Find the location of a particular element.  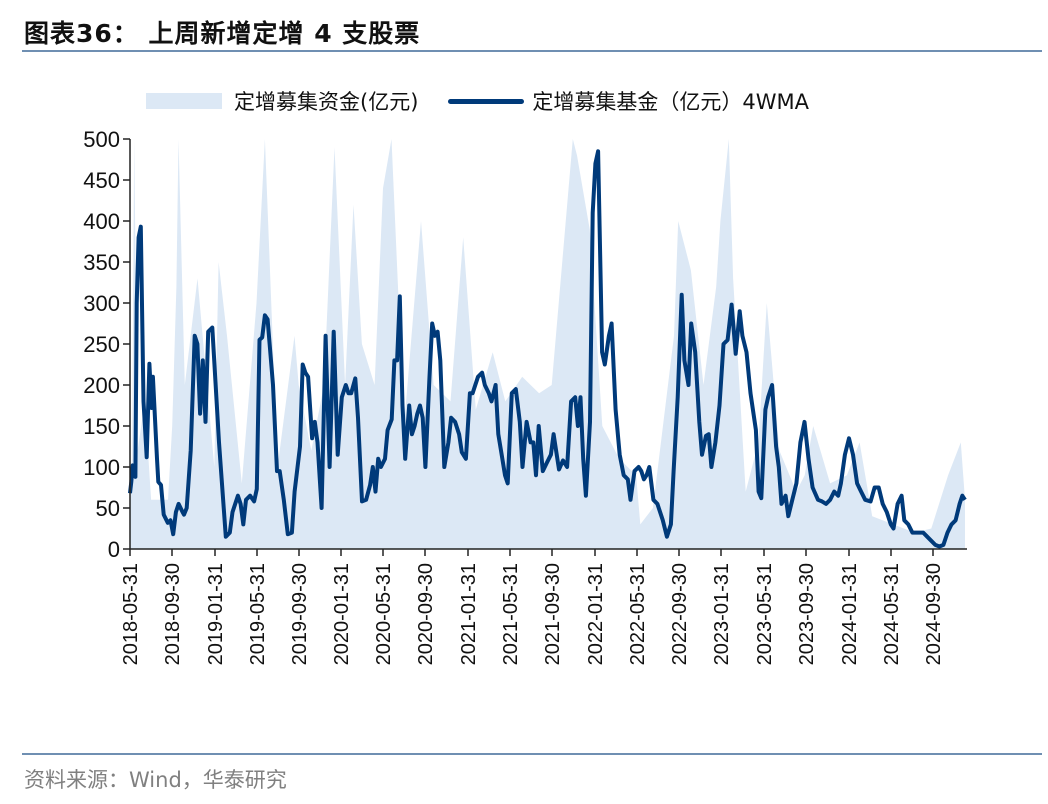

x-tick-label: 2019-01-31 is located at coordinates (216, 614).